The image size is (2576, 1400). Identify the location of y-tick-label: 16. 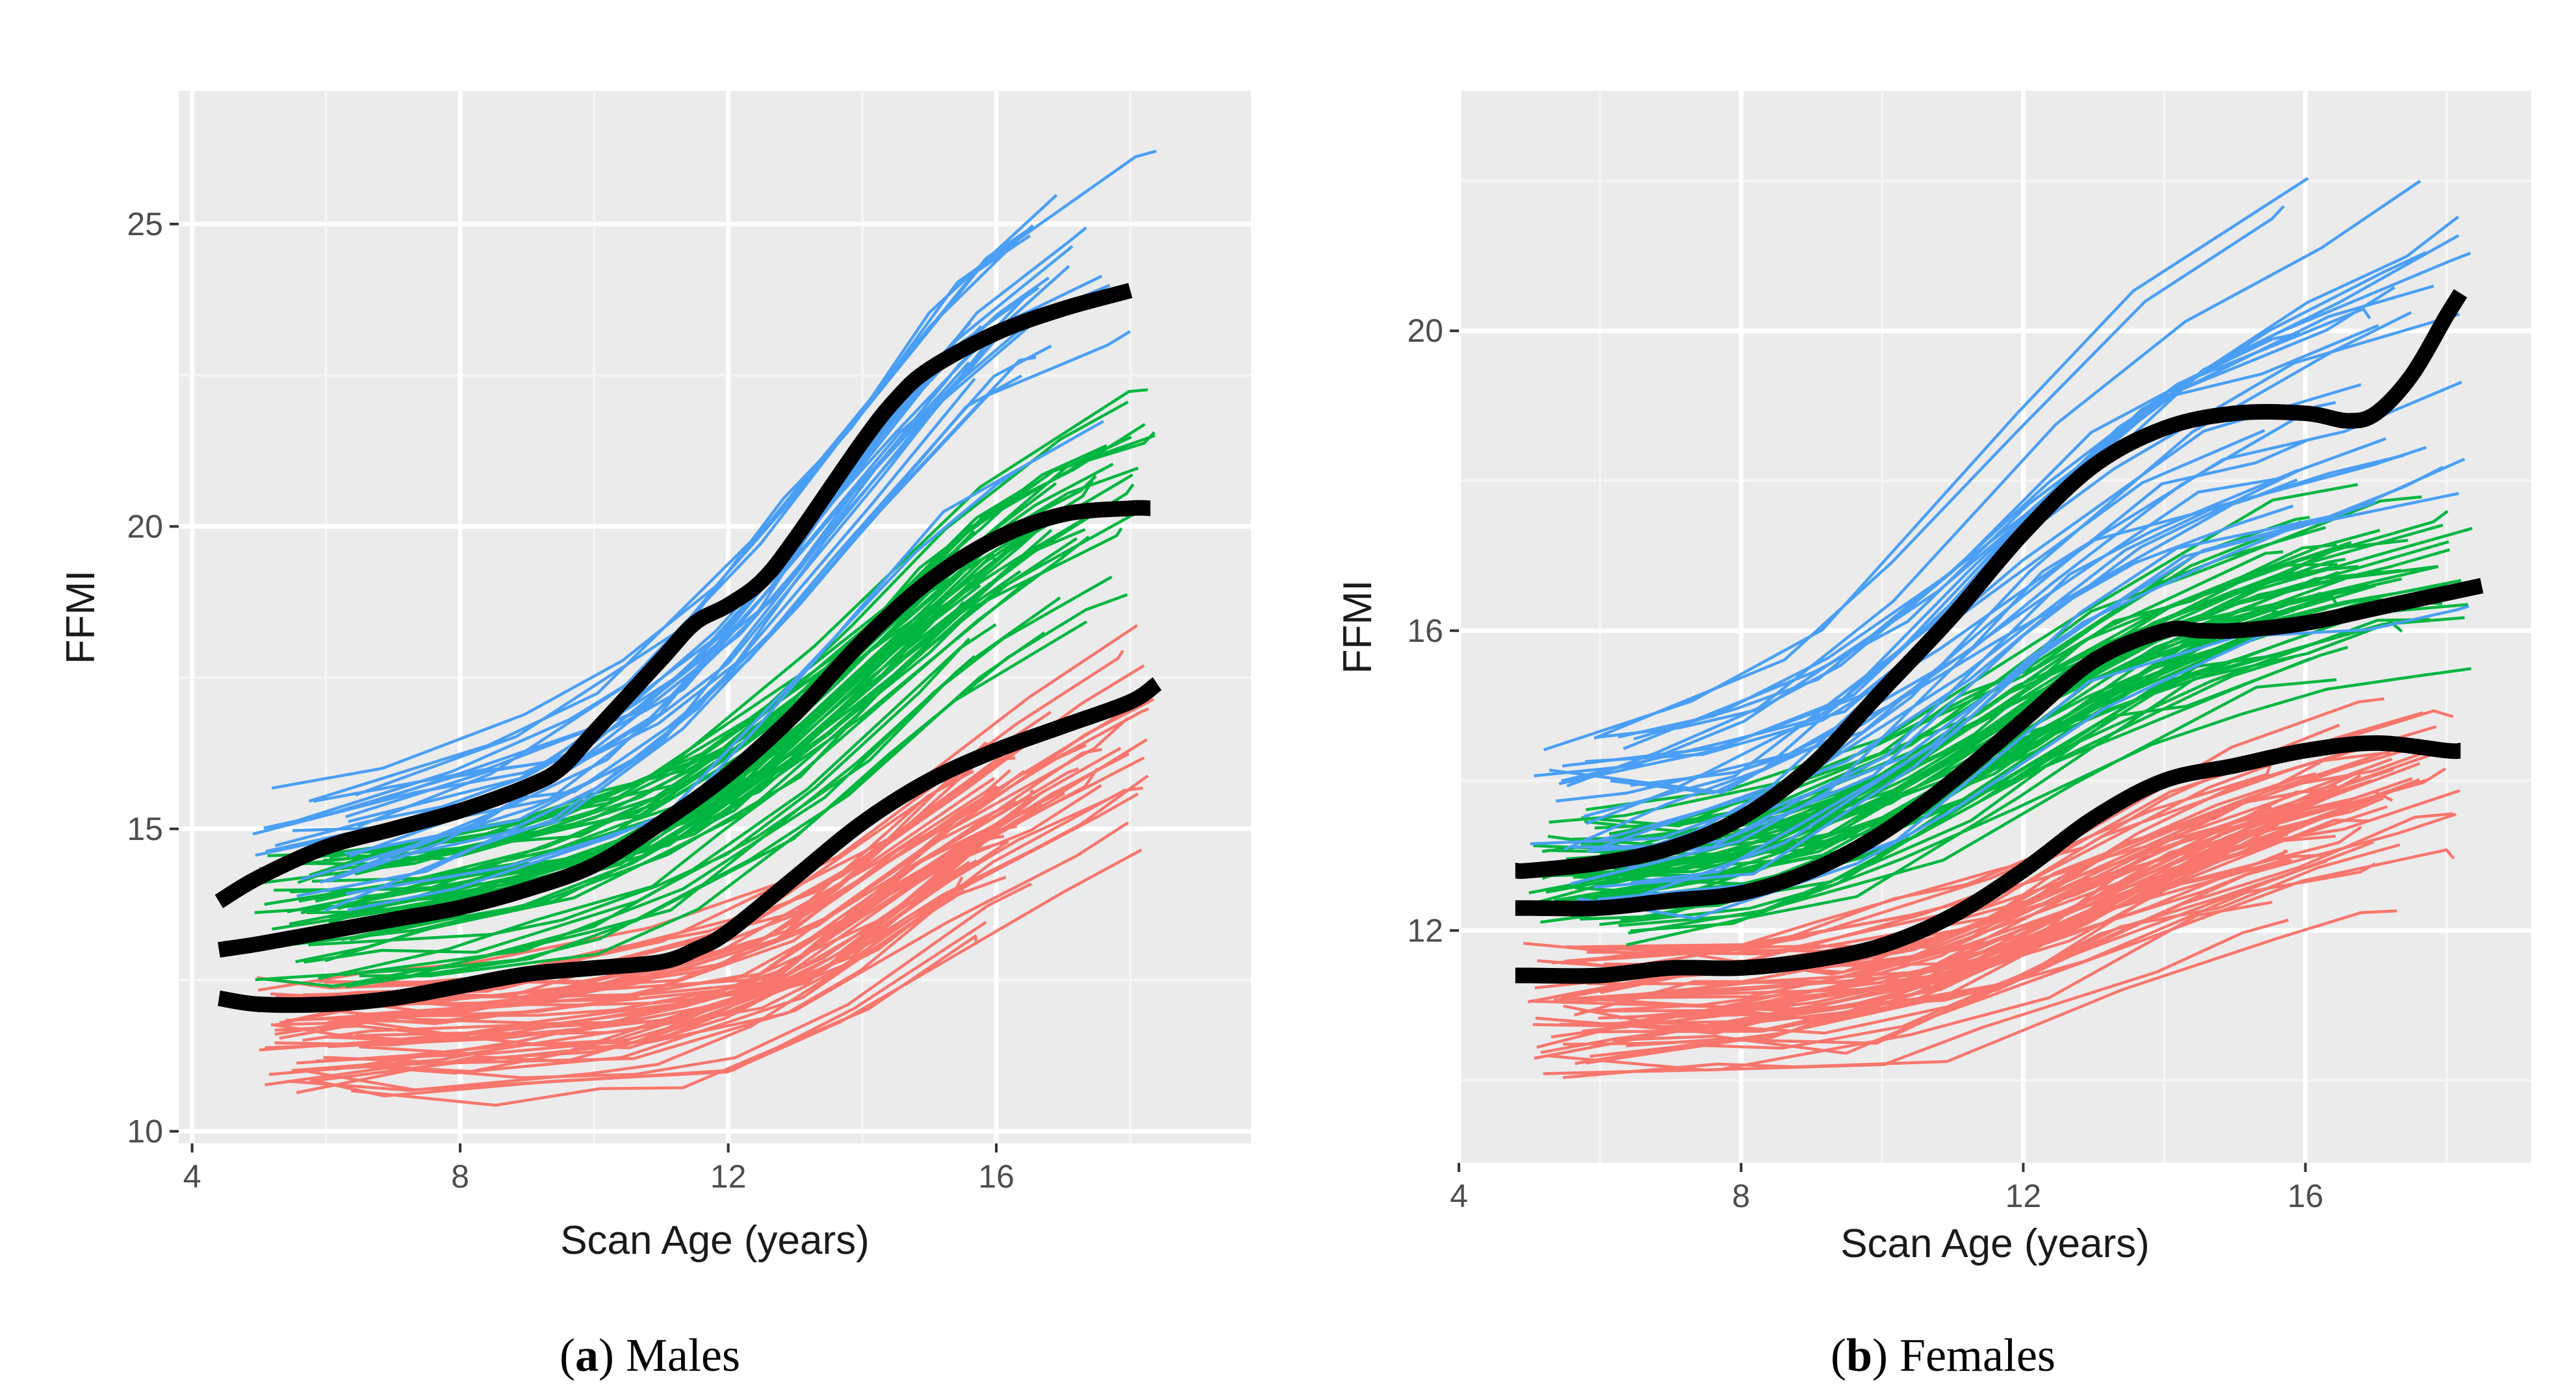
(1425, 631).